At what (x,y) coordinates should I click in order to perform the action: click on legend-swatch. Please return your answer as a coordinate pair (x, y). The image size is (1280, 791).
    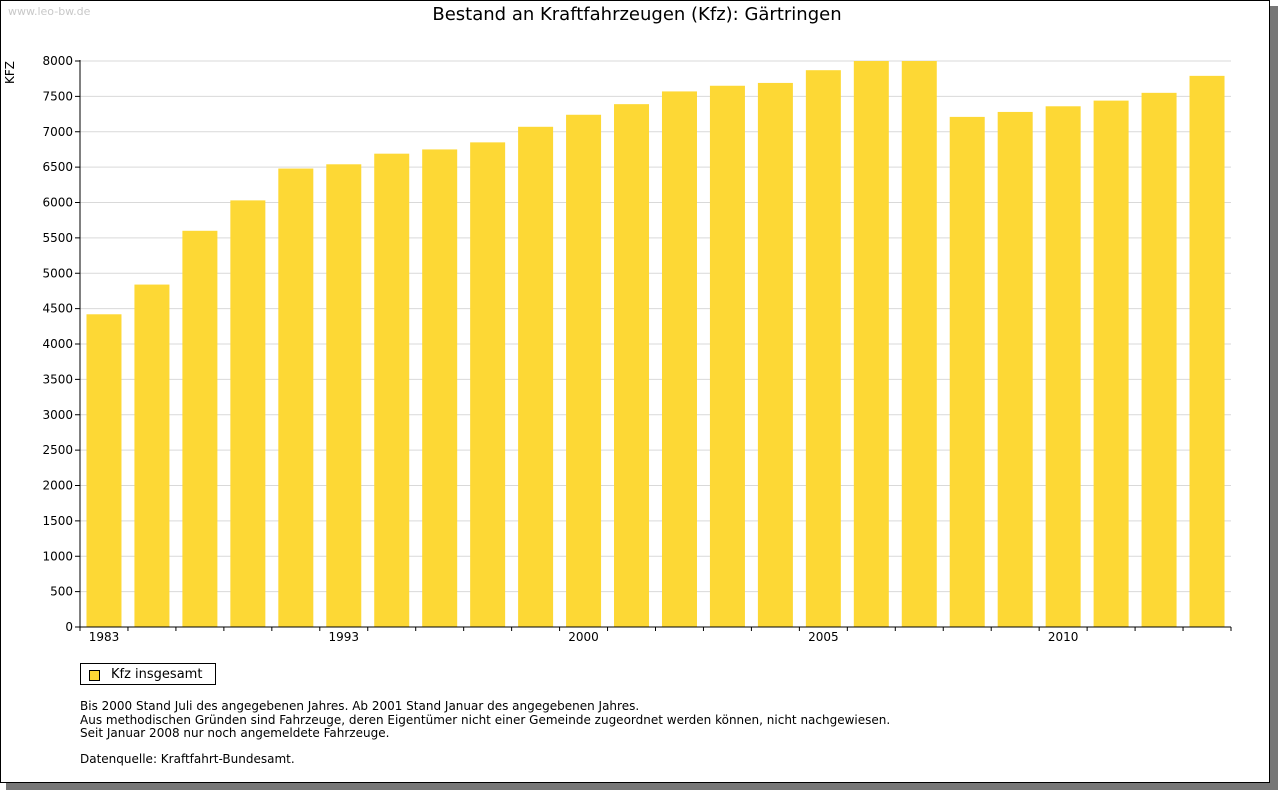
    Looking at the image, I should click on (94, 675).